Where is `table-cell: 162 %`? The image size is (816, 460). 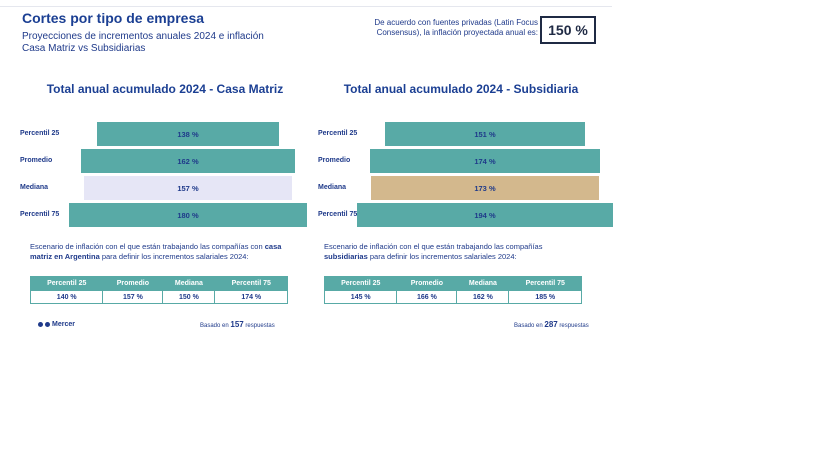 table-cell: 162 % is located at coordinates (483, 297).